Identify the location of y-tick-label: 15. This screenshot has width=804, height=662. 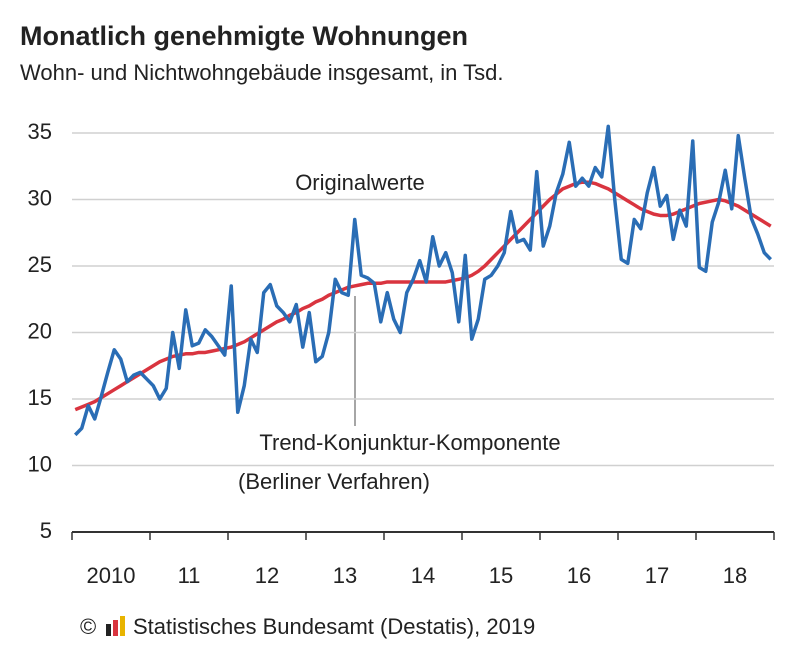
(40, 397).